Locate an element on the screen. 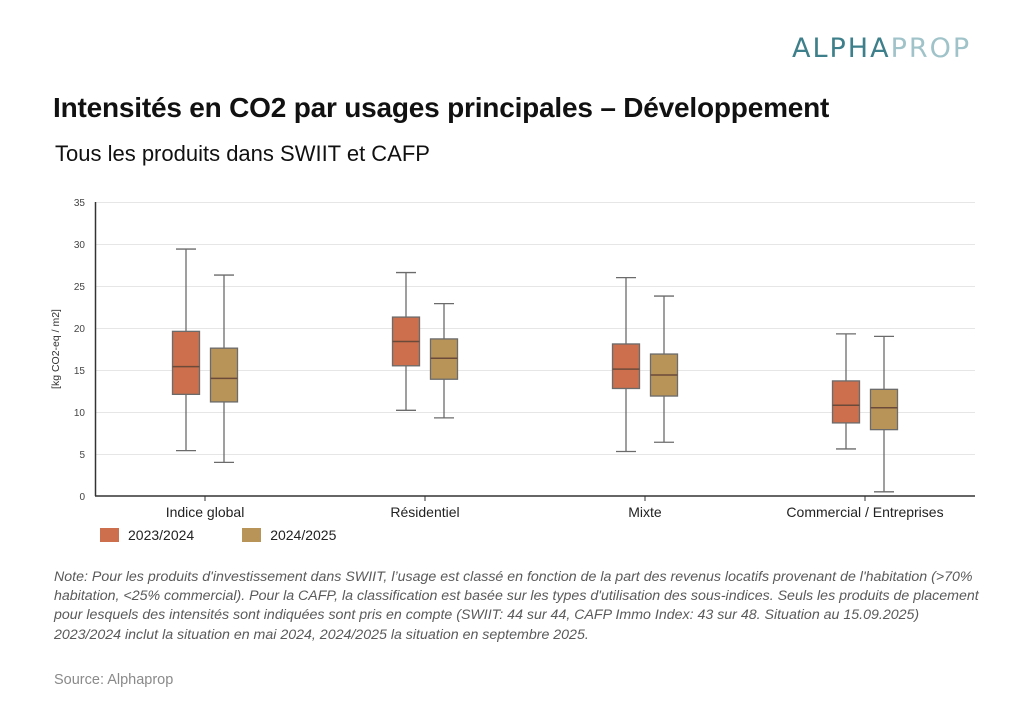 The image size is (1024, 706). x-tick-label: Résidentiel is located at coordinates (424, 512).